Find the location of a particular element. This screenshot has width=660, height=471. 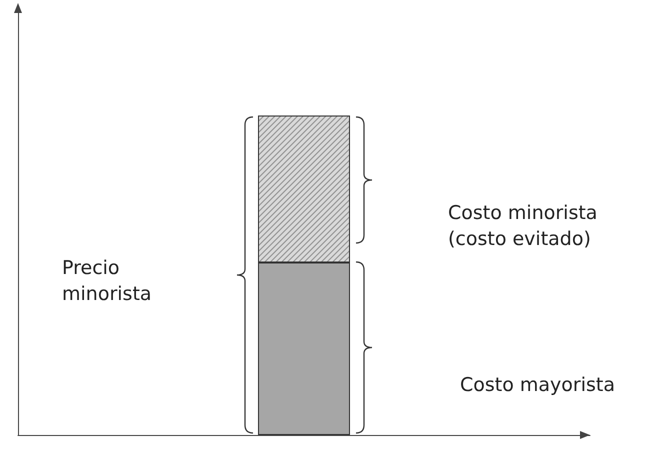

text: Costo minorista (costo evitado) is located at coordinates (523, 226).